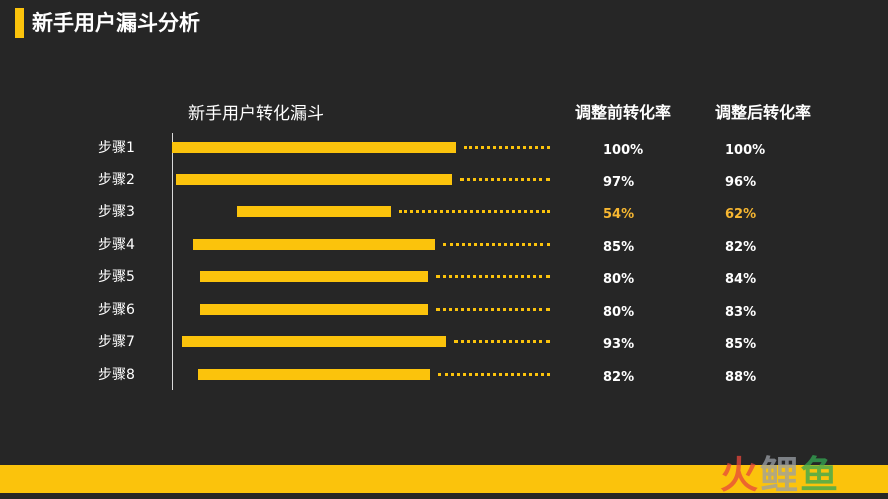 The height and width of the screenshot is (499, 888). What do you see at coordinates (116, 310) in the screenshot?
I see `step-label: 步骤6` at bounding box center [116, 310].